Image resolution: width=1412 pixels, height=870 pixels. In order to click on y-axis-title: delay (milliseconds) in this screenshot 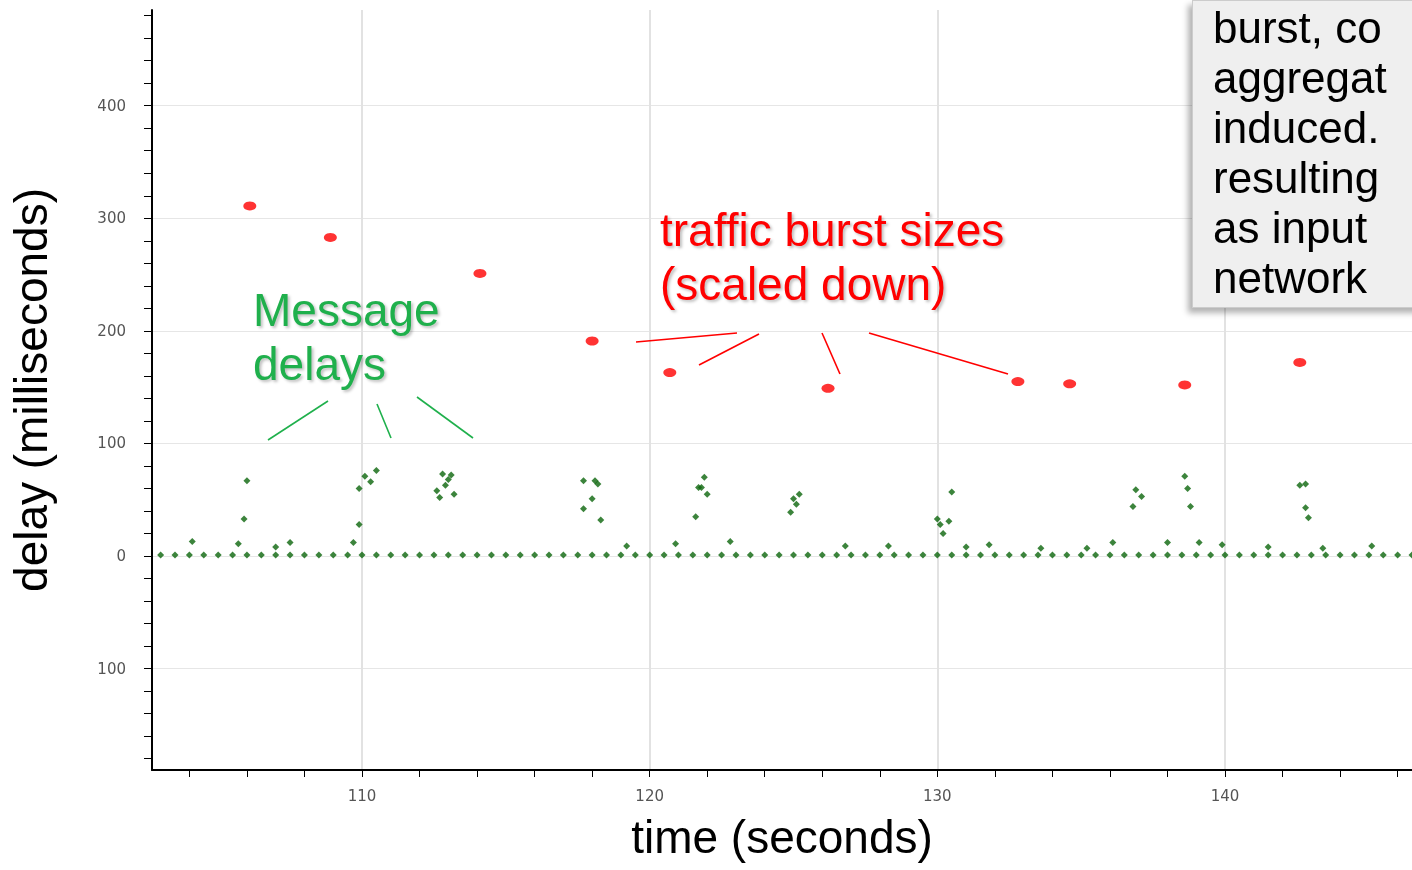, I will do `click(31, 390)`.